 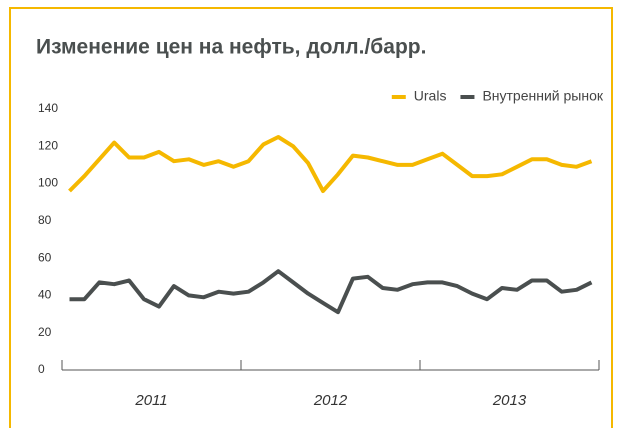 What do you see at coordinates (41, 369) in the screenshot?
I see `y-tick-label: 0` at bounding box center [41, 369].